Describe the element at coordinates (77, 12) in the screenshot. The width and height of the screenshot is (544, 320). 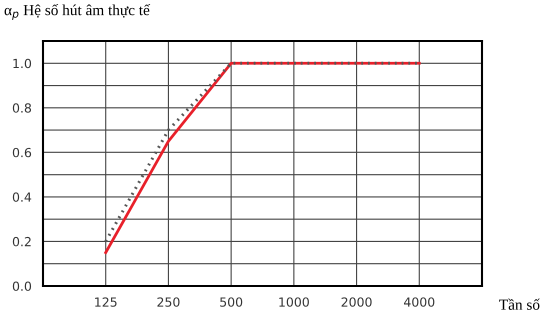
I see `y-axis-title: α$_{p}$ Hệ số hút âm thực tế` at that location.